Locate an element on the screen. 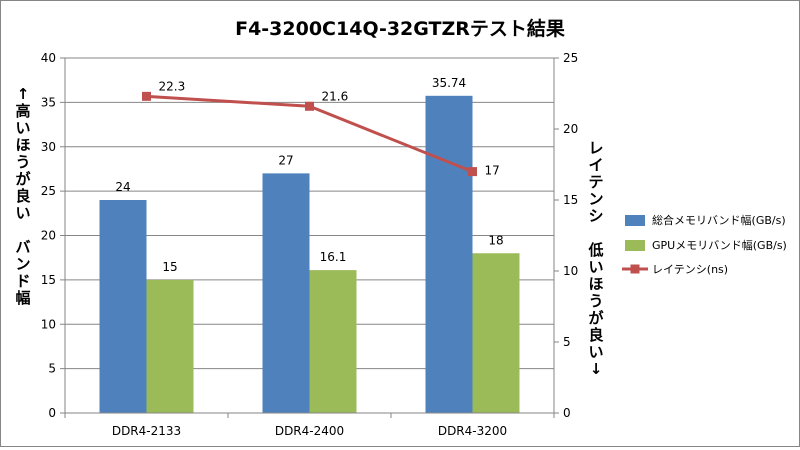 Image resolution: width=800 pixels, height=450 pixels. y-axis-title-right-char: シ is located at coordinates (595, 216).